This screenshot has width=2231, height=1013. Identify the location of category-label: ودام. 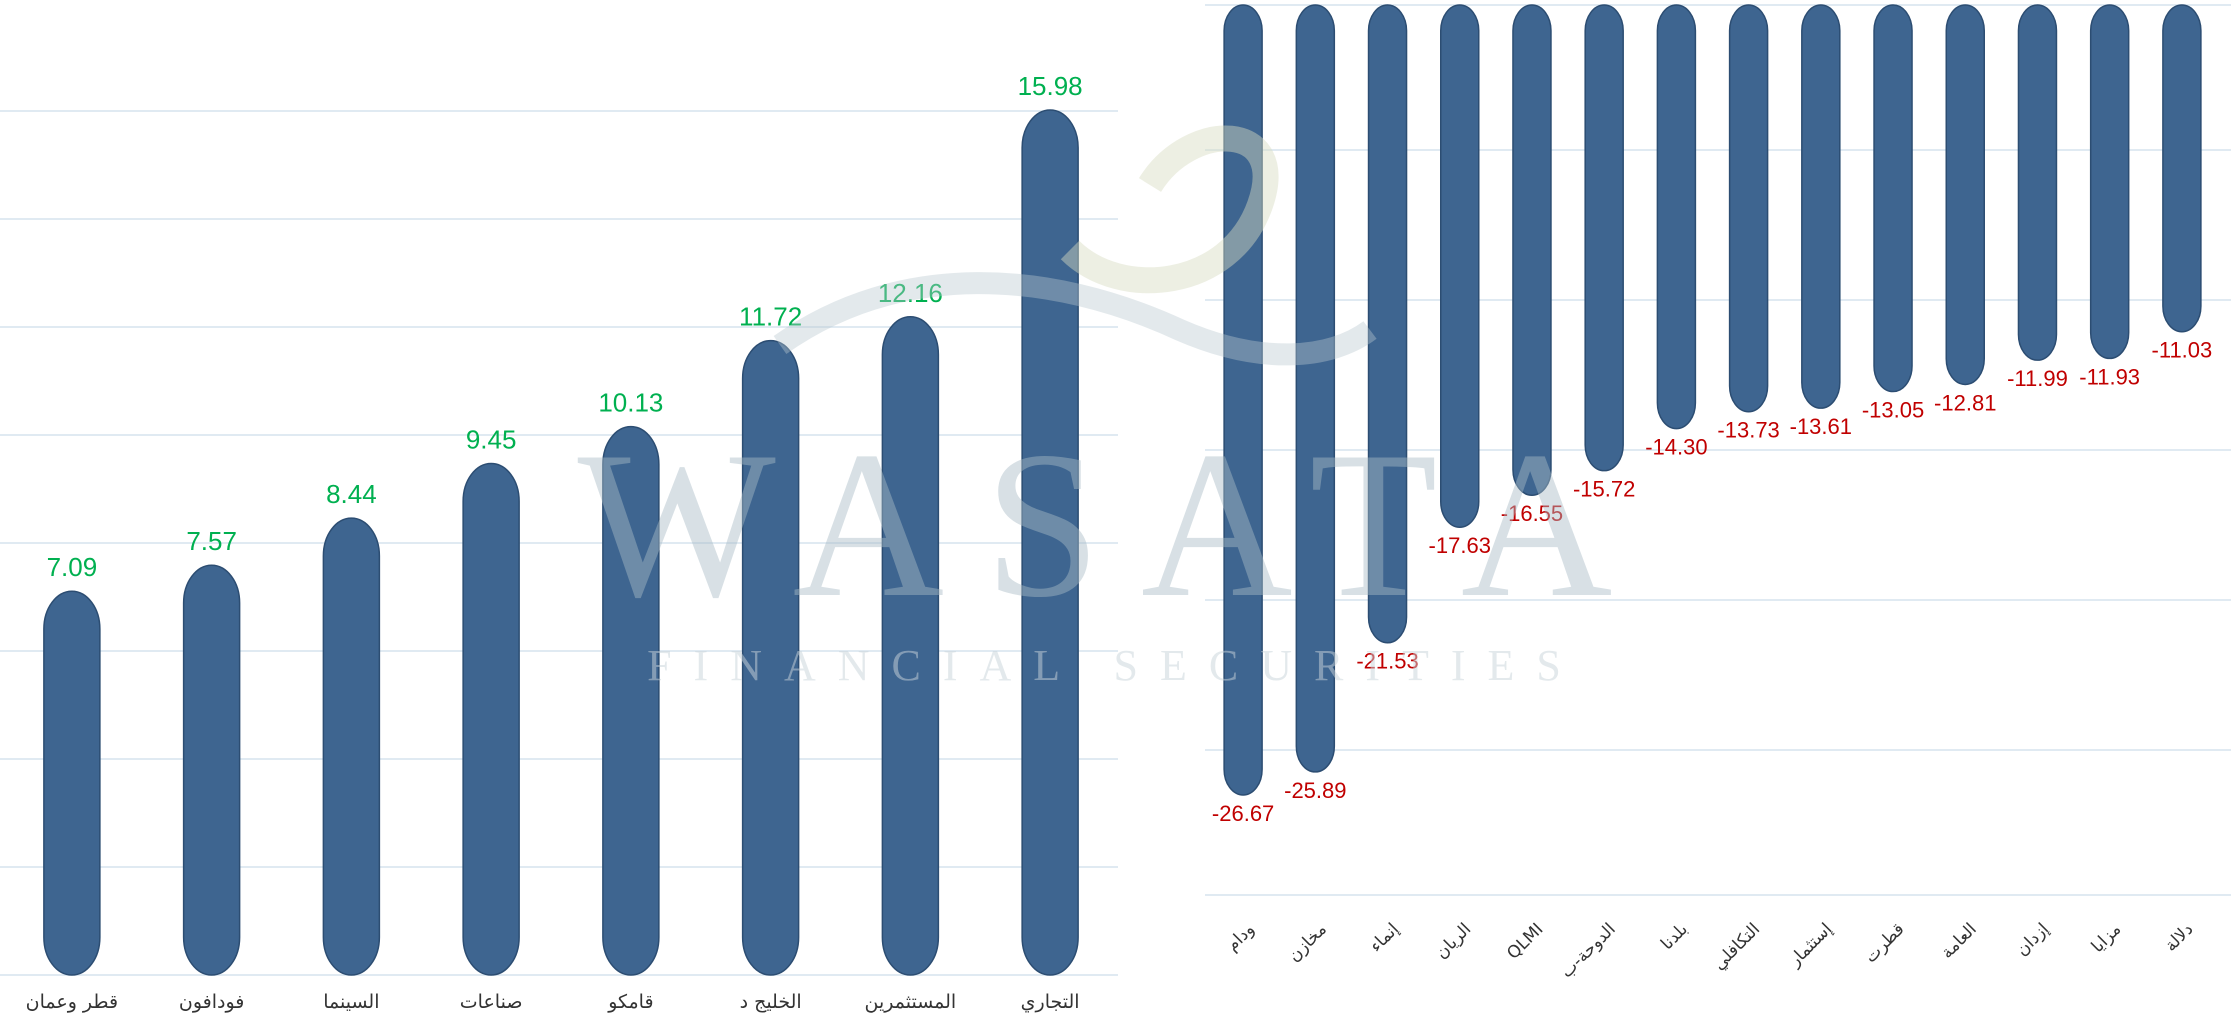
(1241, 937).